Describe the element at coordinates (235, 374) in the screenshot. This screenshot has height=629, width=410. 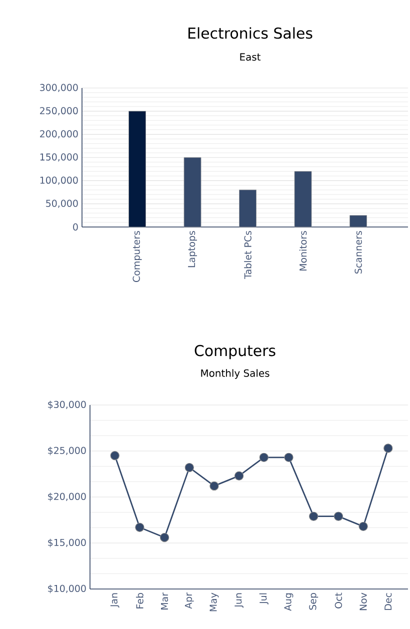
I see `chart-subtitle: Monthly Sales` at that location.